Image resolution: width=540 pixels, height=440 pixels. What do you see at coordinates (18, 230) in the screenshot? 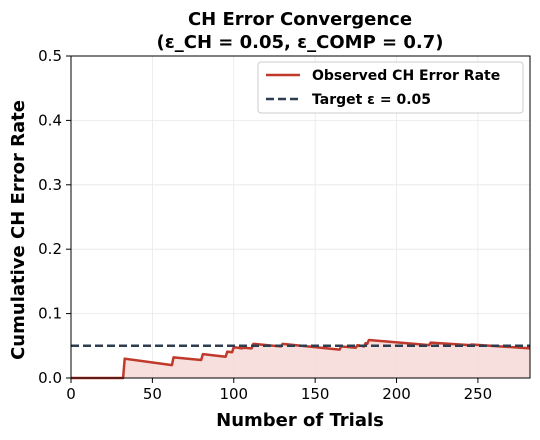
I see `y-axis-label: Cumulative CH Error Rate` at bounding box center [18, 230].